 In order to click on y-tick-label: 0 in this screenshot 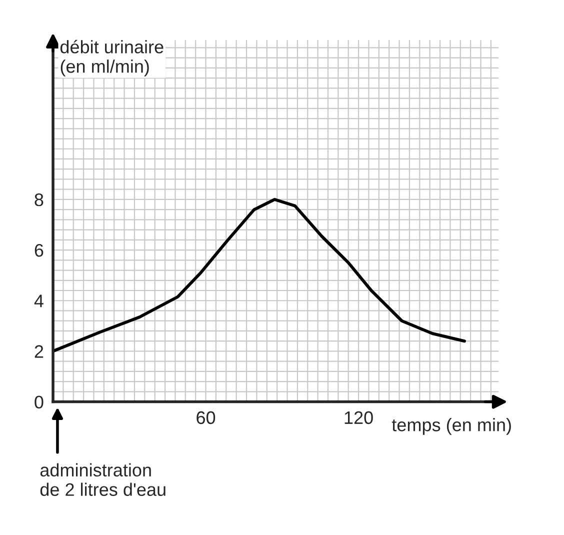, I will do `click(39, 402)`.